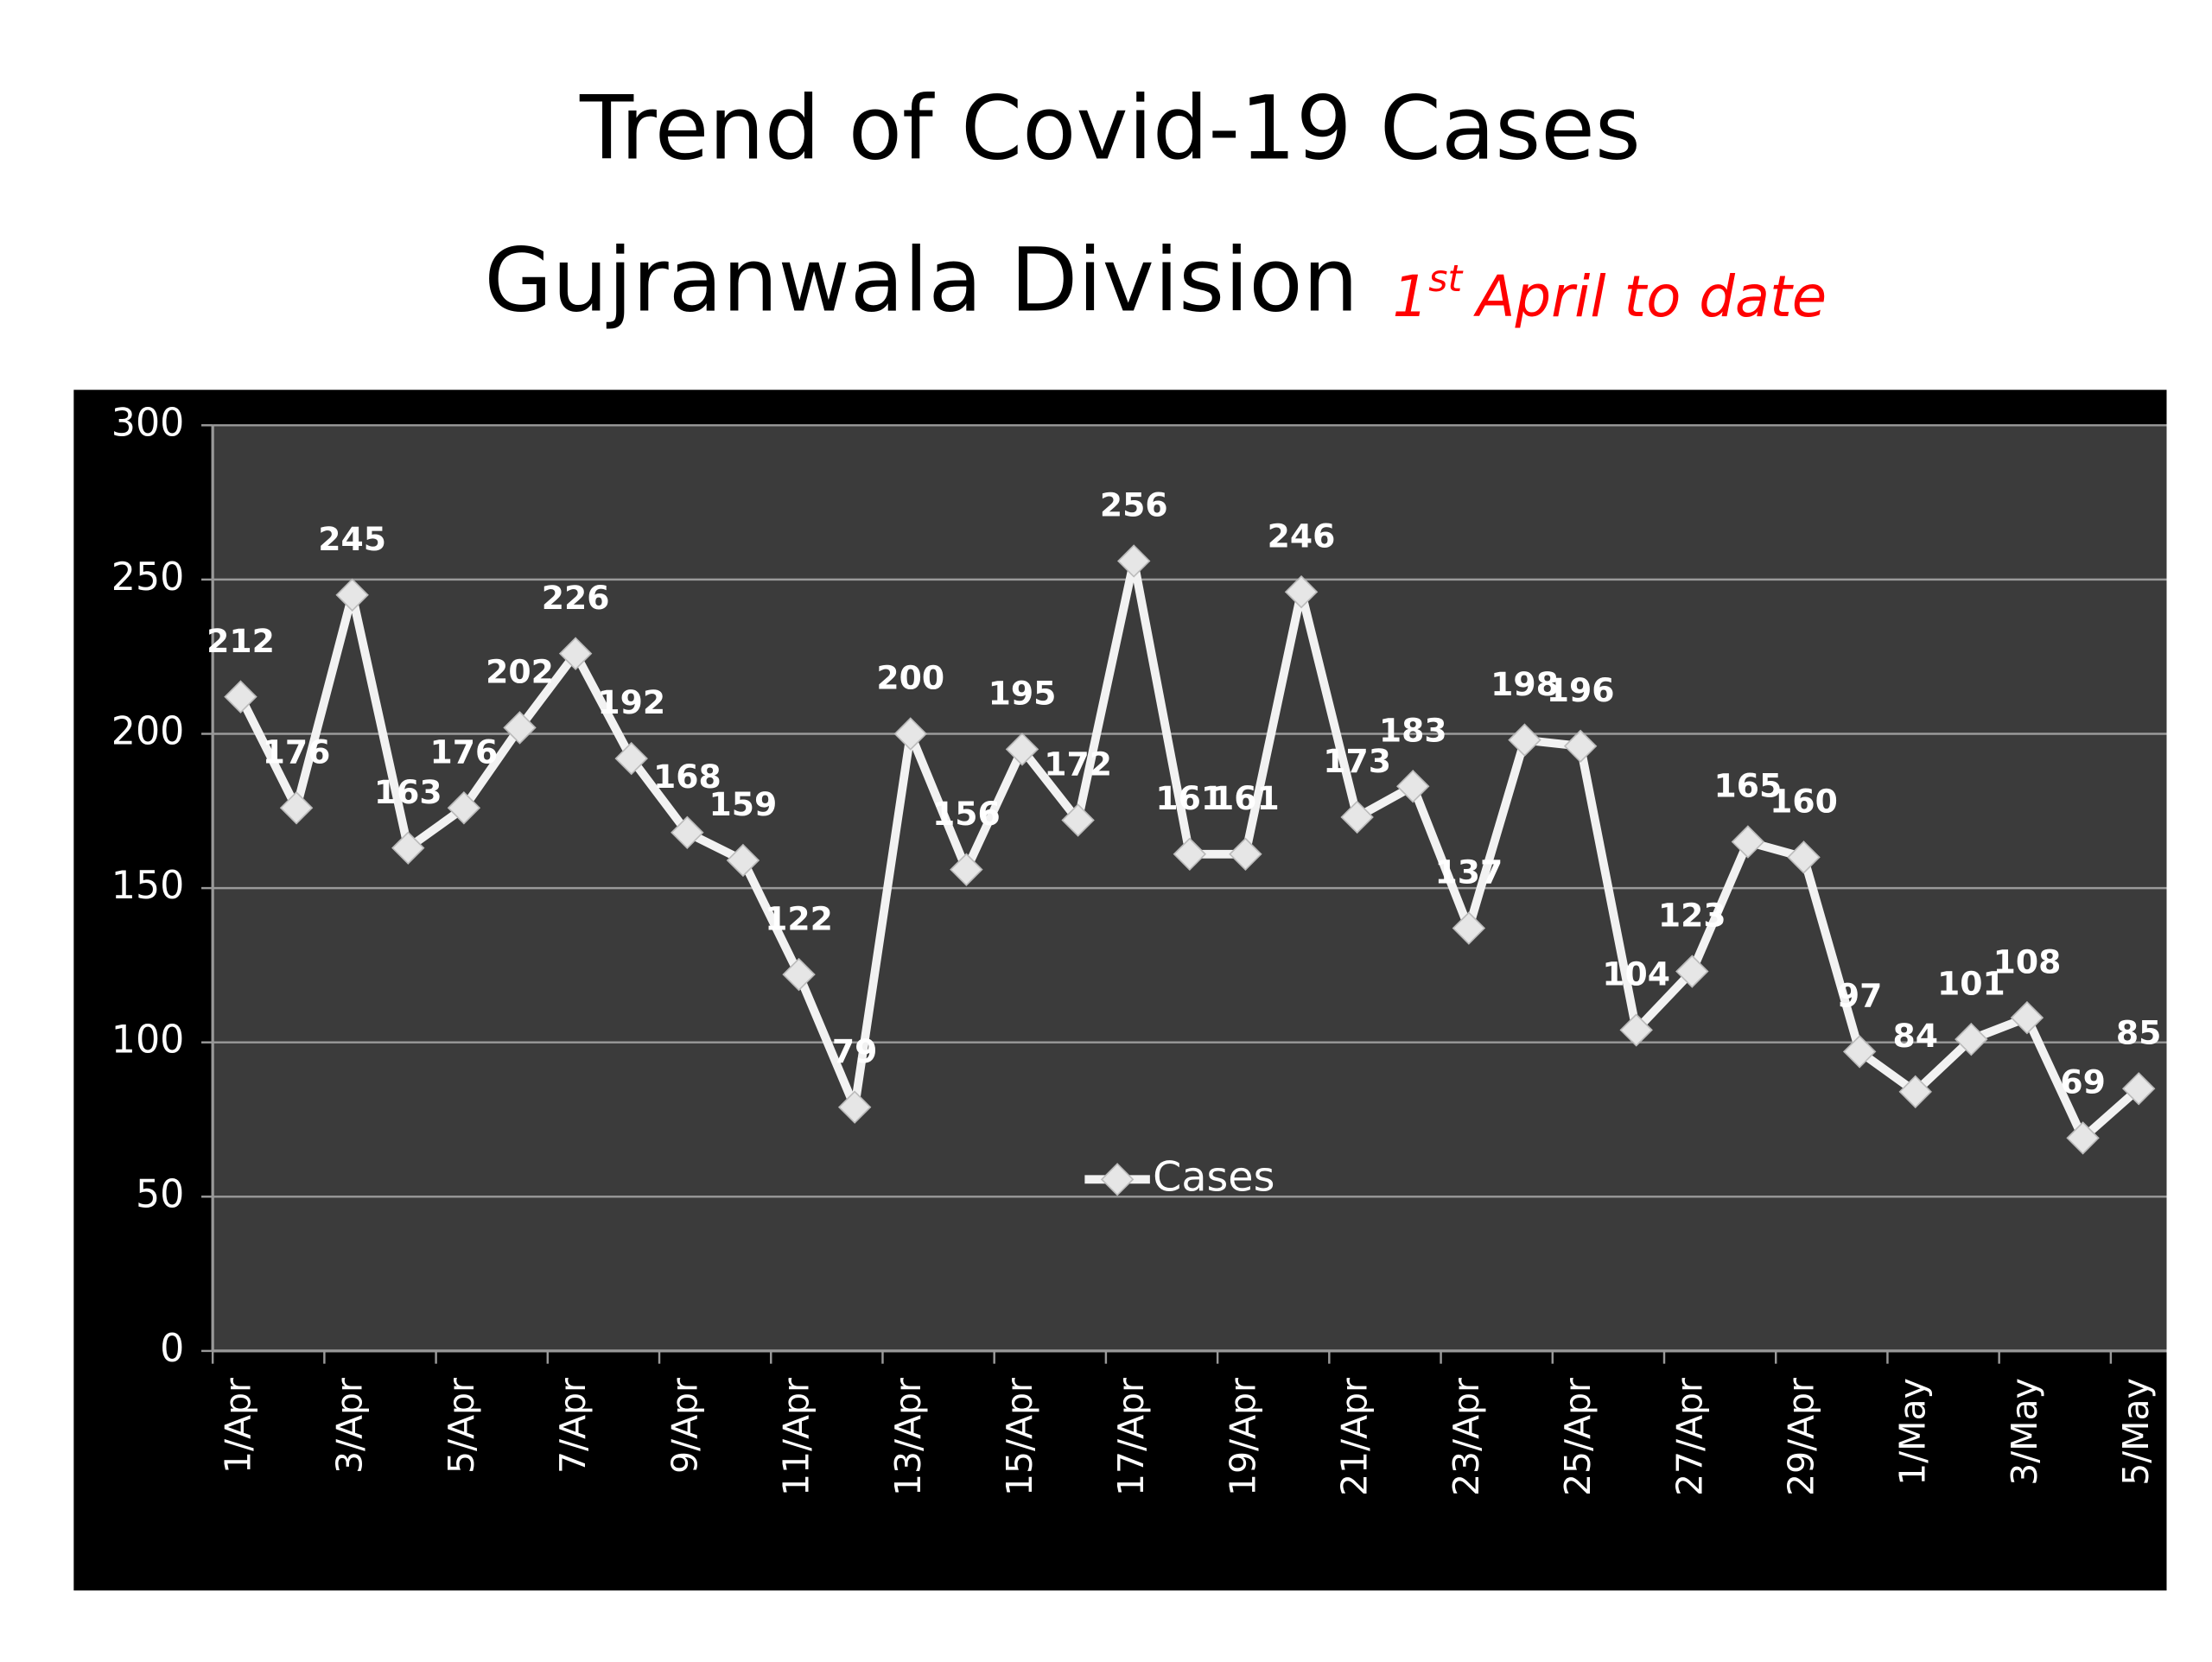  I want to click on subtitle-part: 1, so click(1410, 297).